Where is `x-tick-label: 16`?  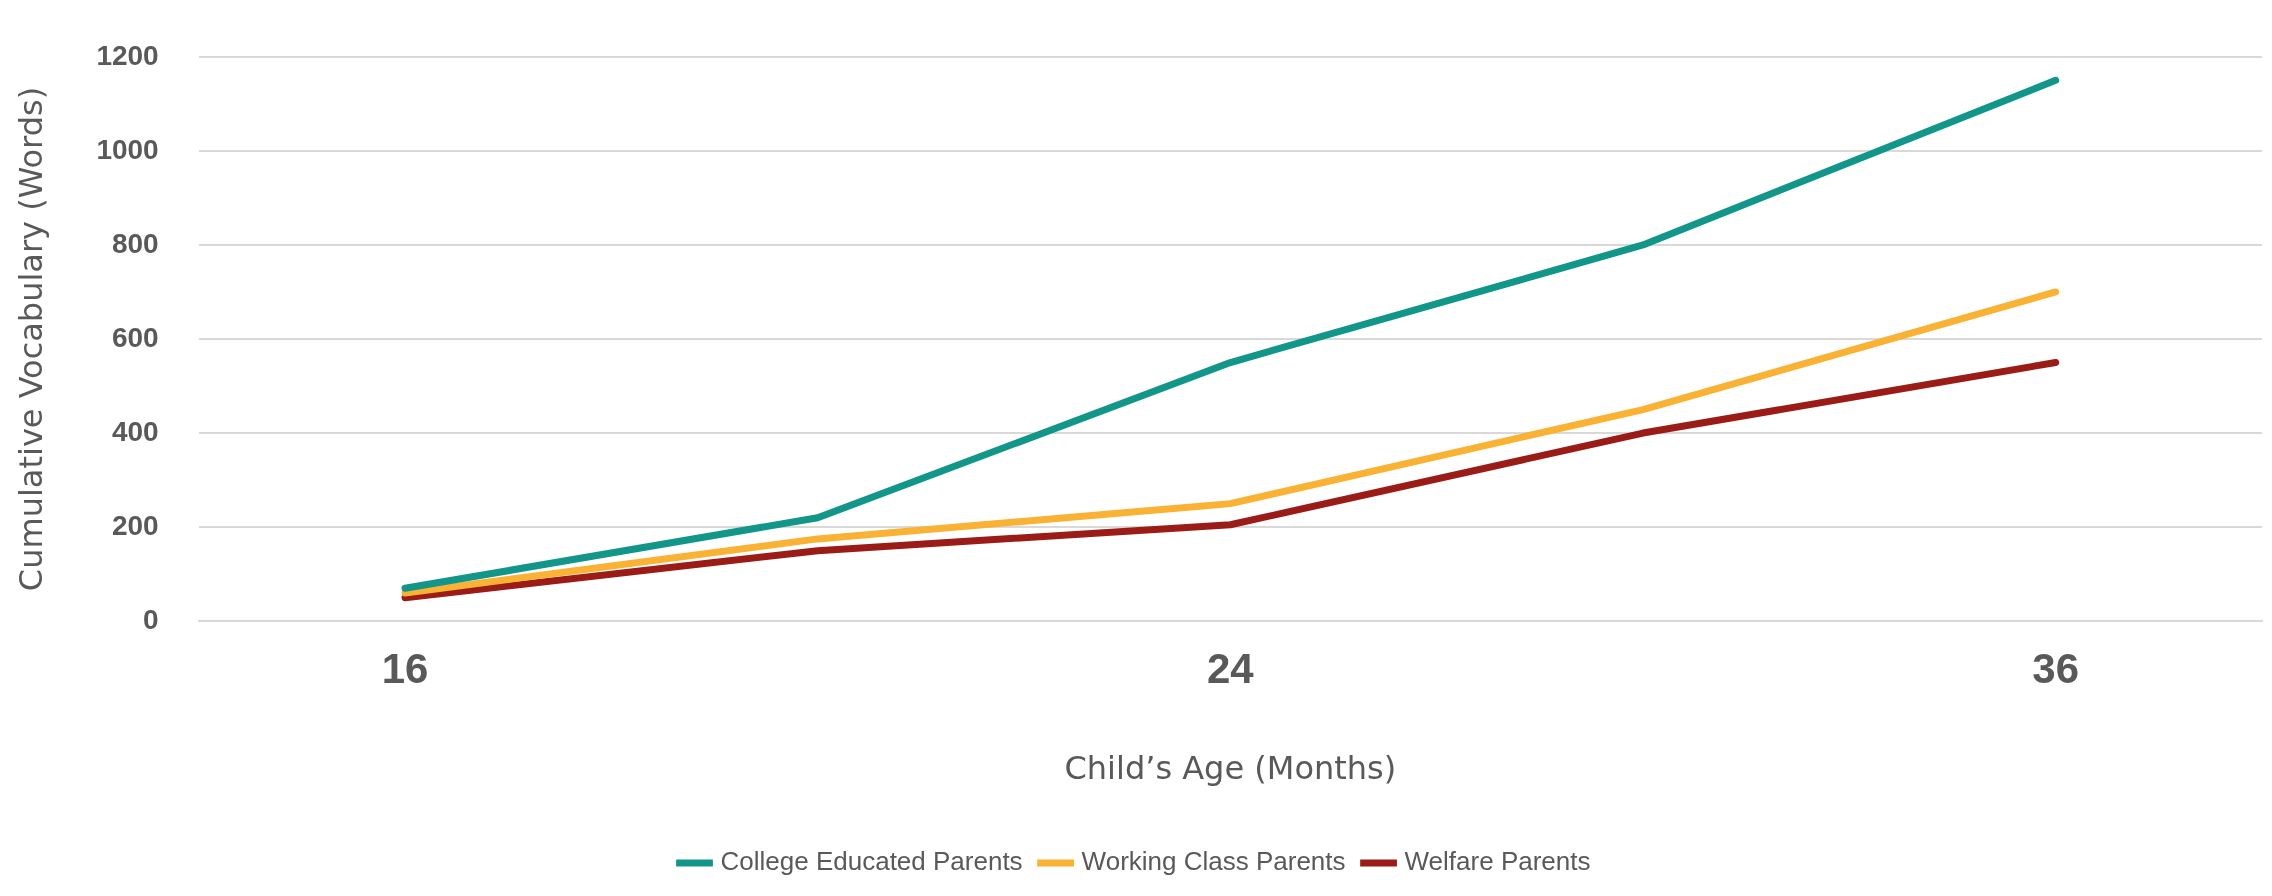 x-tick-label: 16 is located at coordinates (405, 668).